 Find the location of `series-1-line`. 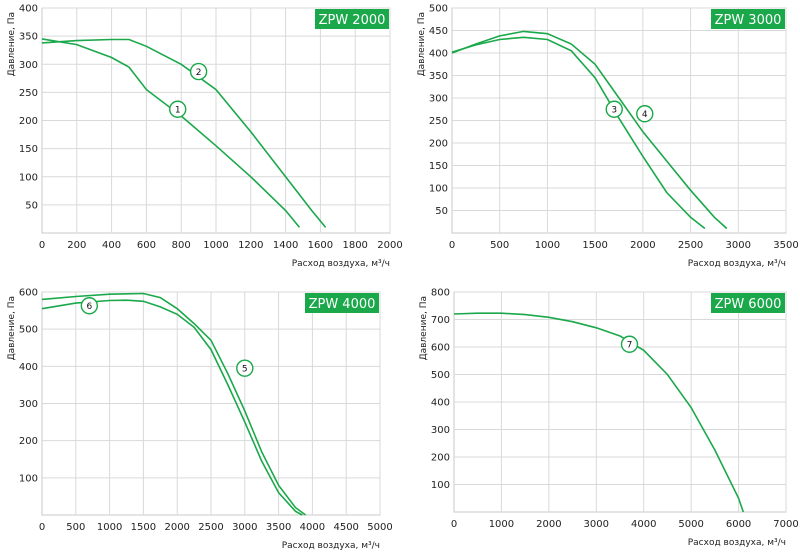

series-1-line is located at coordinates (171, 133).